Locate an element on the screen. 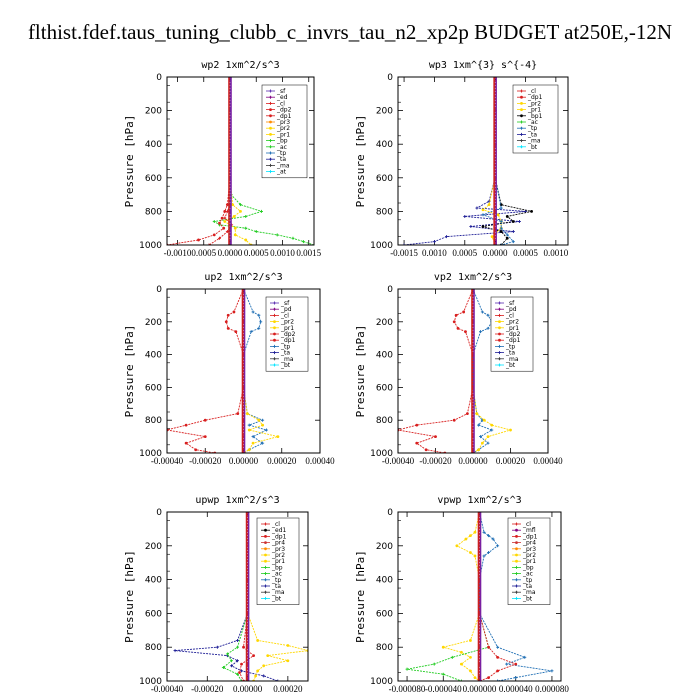 This screenshot has width=700, height=700. x-tick-label: 0.000040 is located at coordinates (516, 689).